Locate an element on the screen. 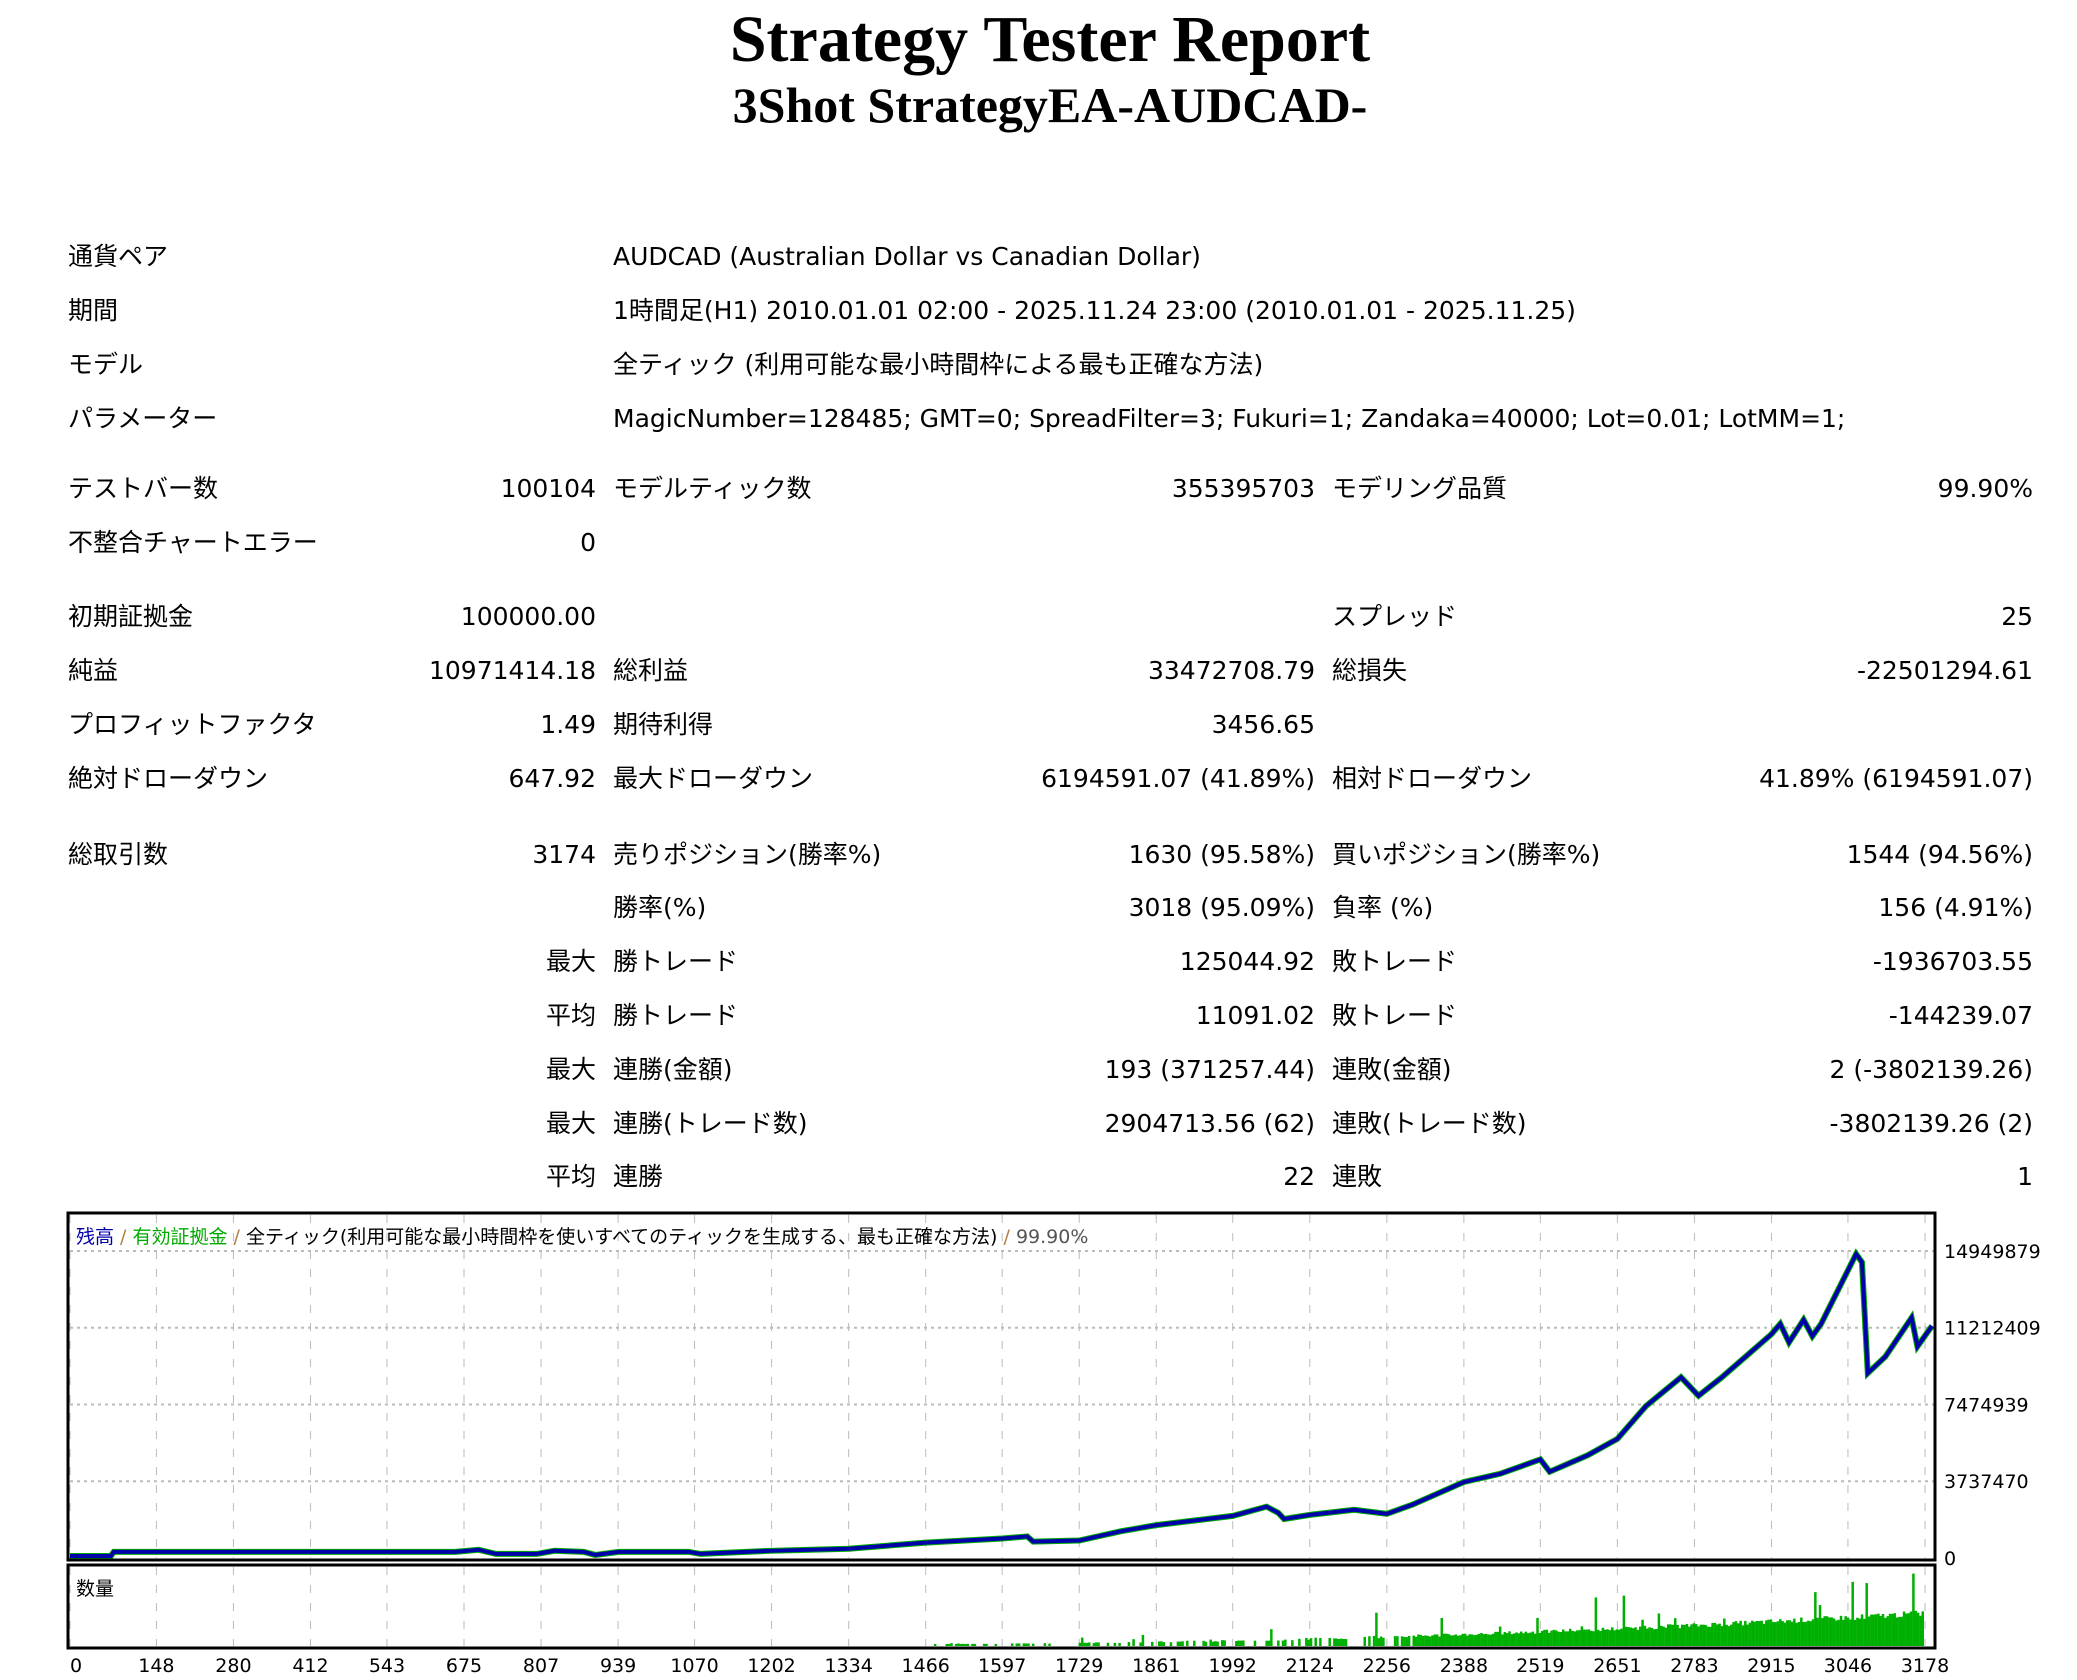 The height and width of the screenshot is (1680, 2077). stat-label: 総取引数 is located at coordinates (118, 854).